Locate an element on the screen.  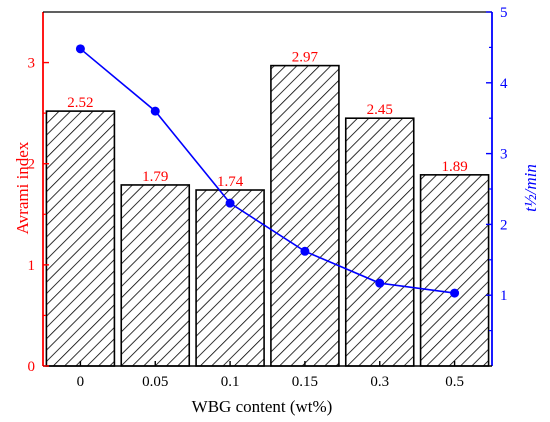
right-tick-label: 5 is located at coordinates (504, 13).